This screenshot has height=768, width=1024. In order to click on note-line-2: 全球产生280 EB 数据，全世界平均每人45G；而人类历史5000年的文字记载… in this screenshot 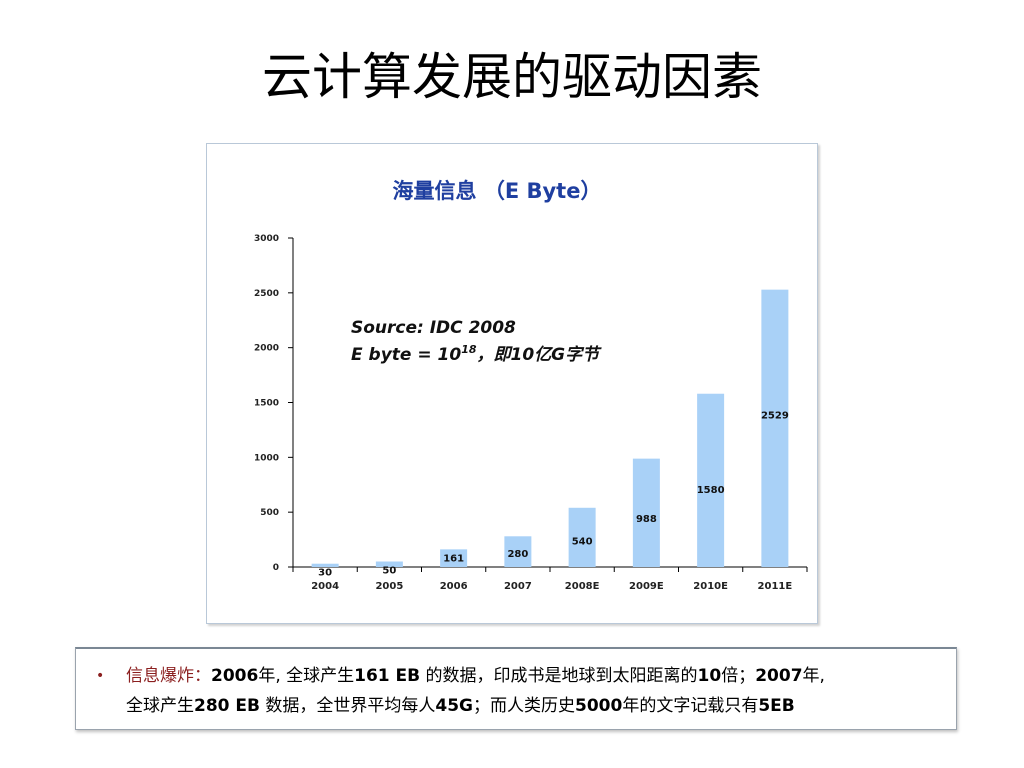, I will do `click(536, 706)`.